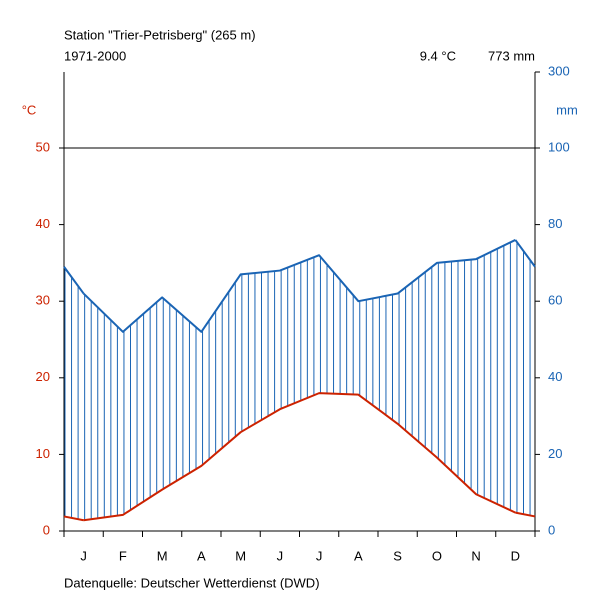 Image resolution: width=600 pixels, height=600 pixels. What do you see at coordinates (43, 453) in the screenshot?
I see `y-tick-label: 10` at bounding box center [43, 453].